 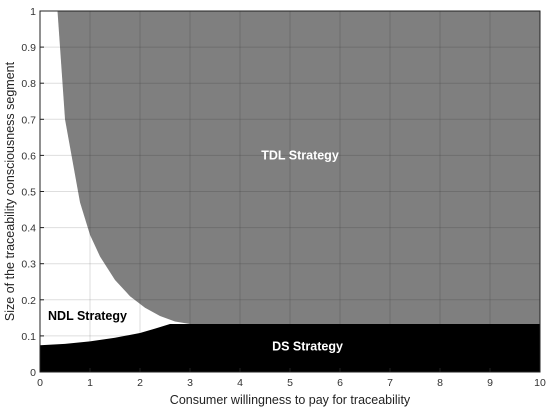 What do you see at coordinates (87, 316) in the screenshot?
I see `region-label: NDL Strategy` at bounding box center [87, 316].